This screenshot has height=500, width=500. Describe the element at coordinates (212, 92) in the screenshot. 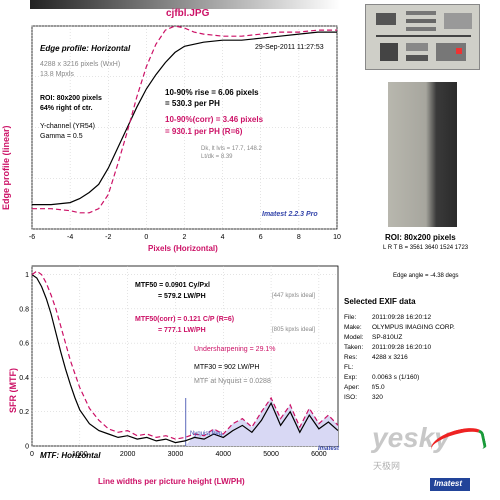

I see `rise-label: 10-90% rise = 6.06 pixels` at that location.